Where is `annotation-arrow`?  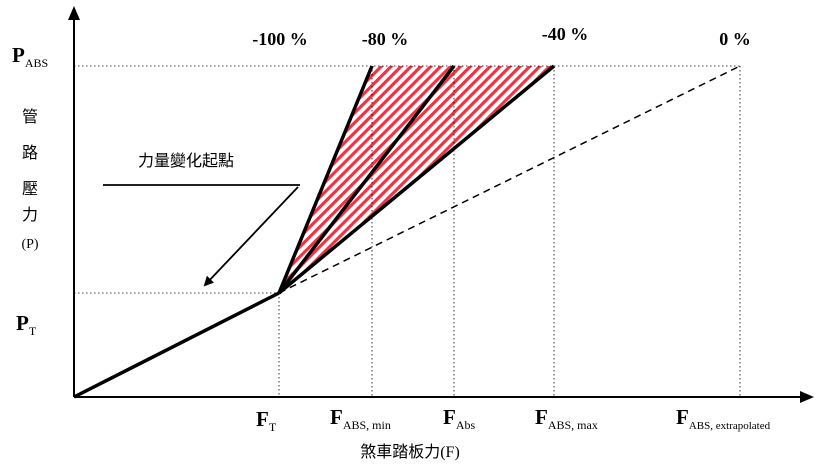 annotation-arrow is located at coordinates (251, 236).